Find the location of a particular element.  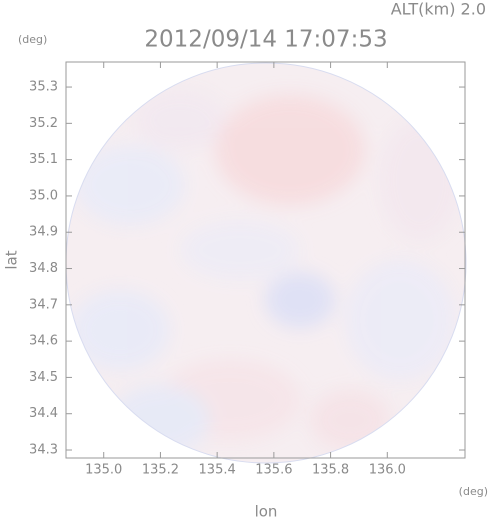

y-tick-label: 34.9 is located at coordinates (43, 232).